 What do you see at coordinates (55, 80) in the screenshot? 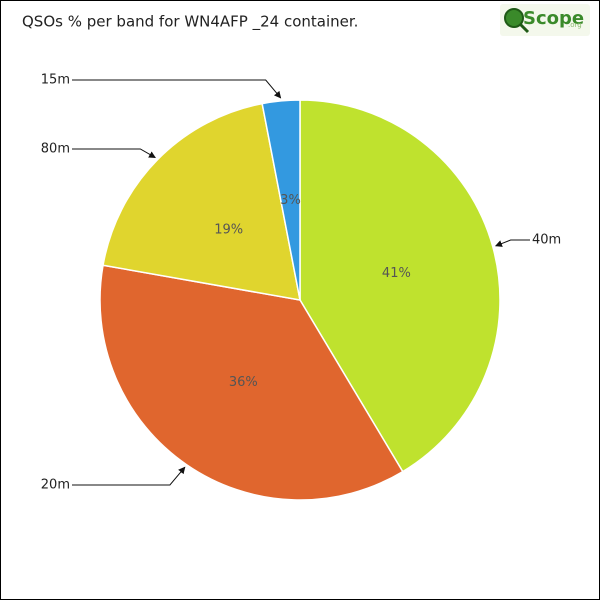
I see `category-label: 15m` at bounding box center [55, 80].